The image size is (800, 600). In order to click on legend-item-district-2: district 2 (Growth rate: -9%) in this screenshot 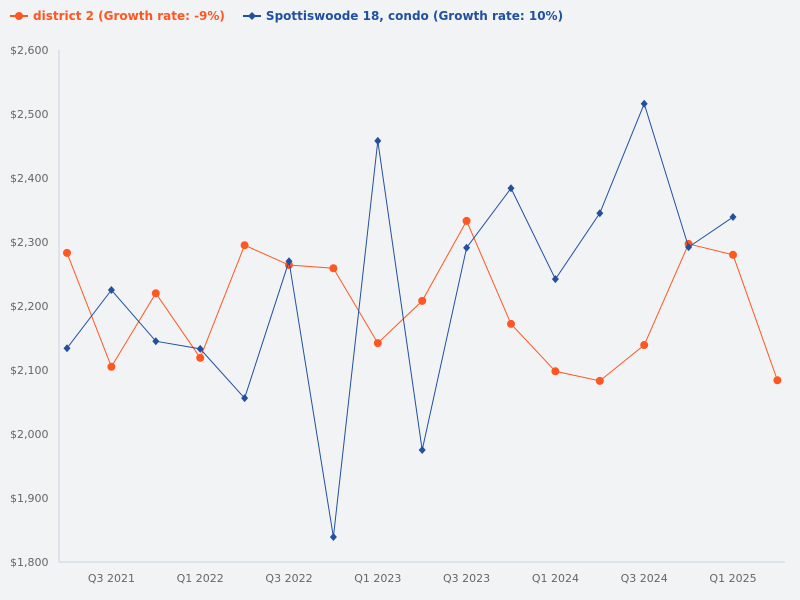, I will do `click(117, 16)`.